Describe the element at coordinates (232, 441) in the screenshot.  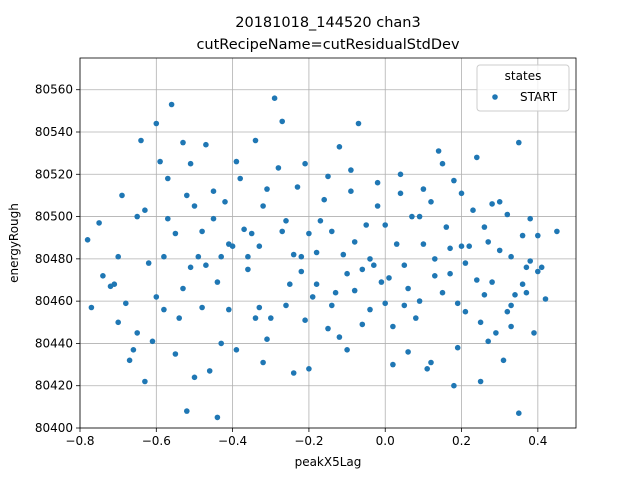
I see `x-tick-label: −0.4` at that location.